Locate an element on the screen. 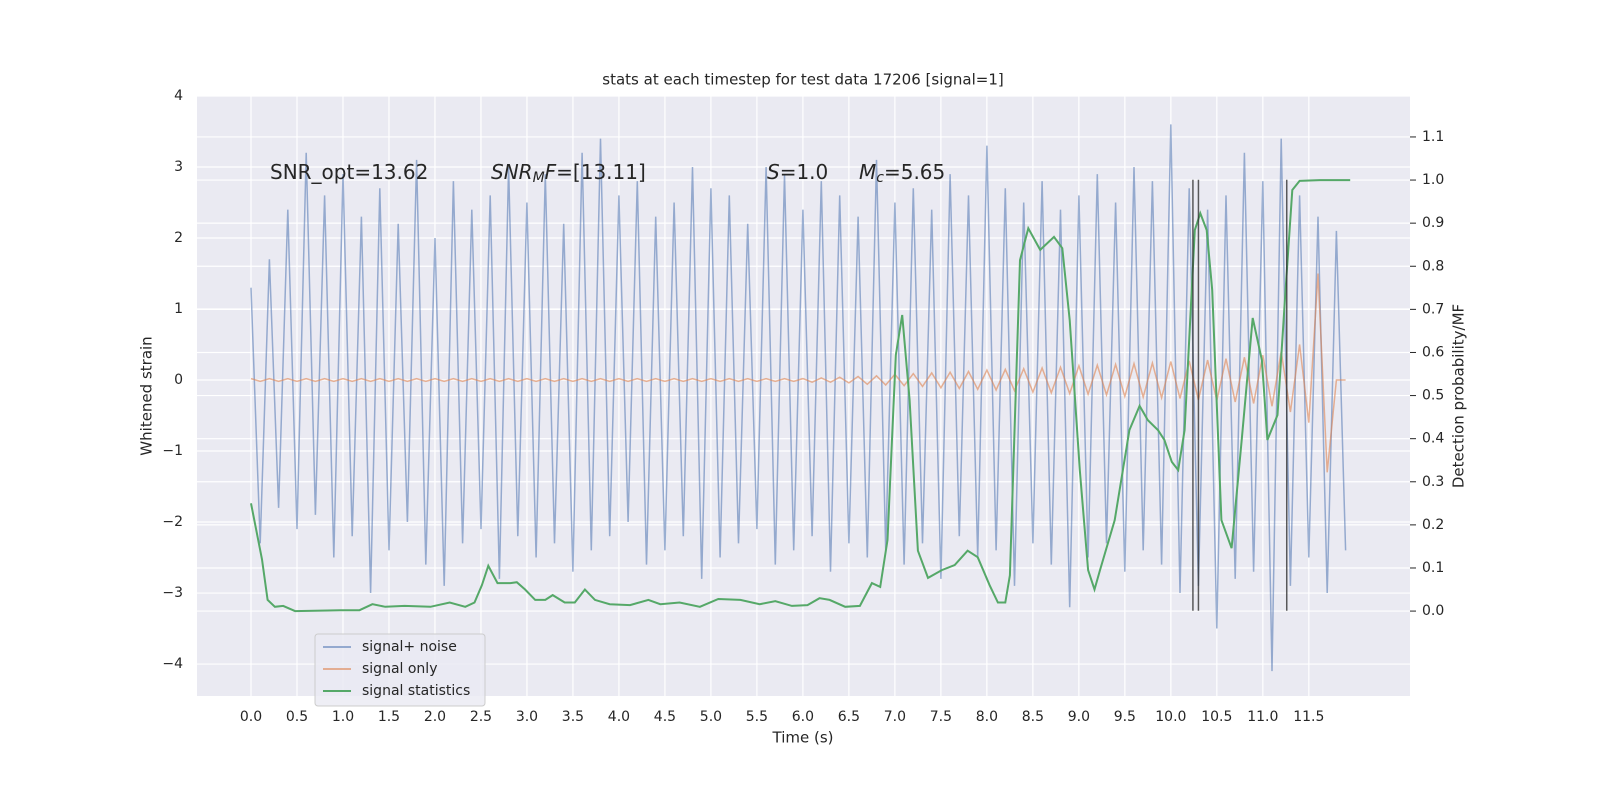 The height and width of the screenshot is (800, 1600). x-tick-label: 10.5 is located at coordinates (1216, 717).